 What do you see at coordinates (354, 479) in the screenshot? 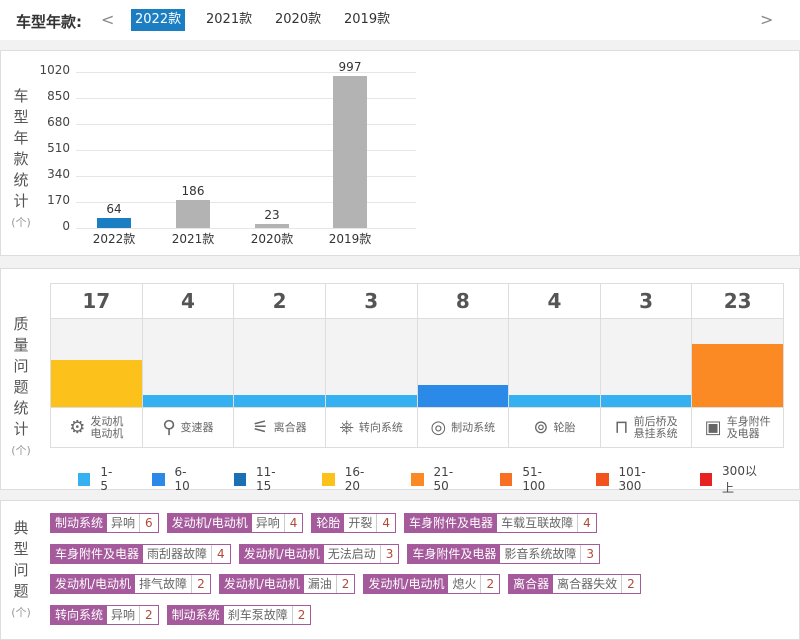
I see `legend-label: 16-20` at bounding box center [354, 479].